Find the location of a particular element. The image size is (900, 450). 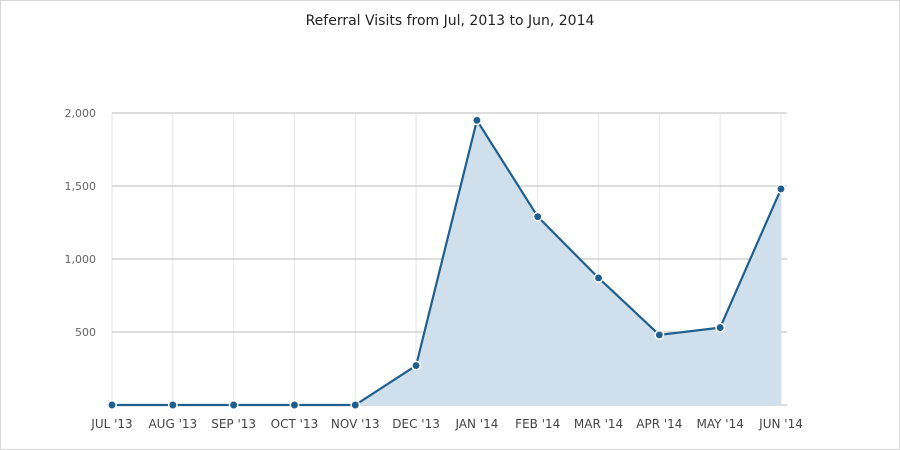

x-tick-label: NOV '13 is located at coordinates (355, 424).